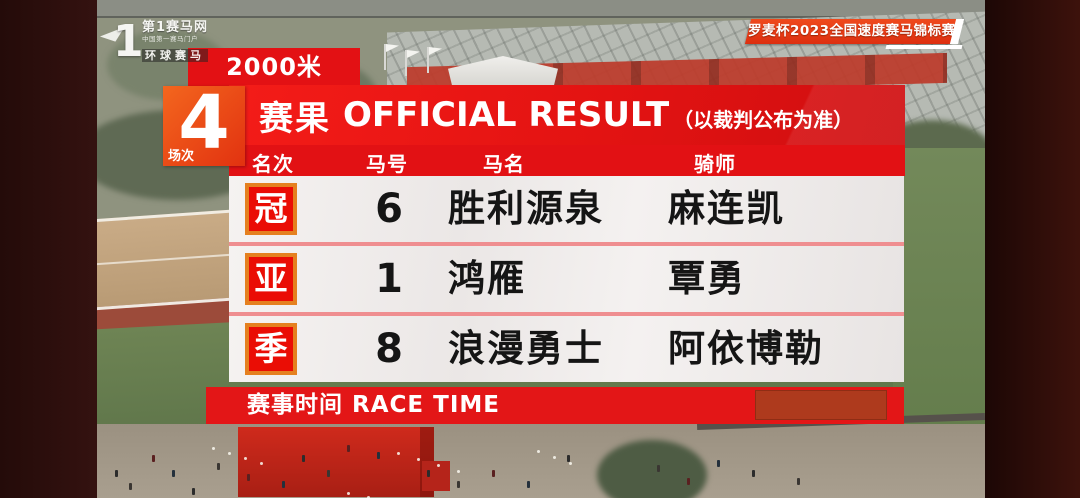 This screenshot has height=498, width=1080. I want to click on jockey-name: 覃勇, so click(707, 278).